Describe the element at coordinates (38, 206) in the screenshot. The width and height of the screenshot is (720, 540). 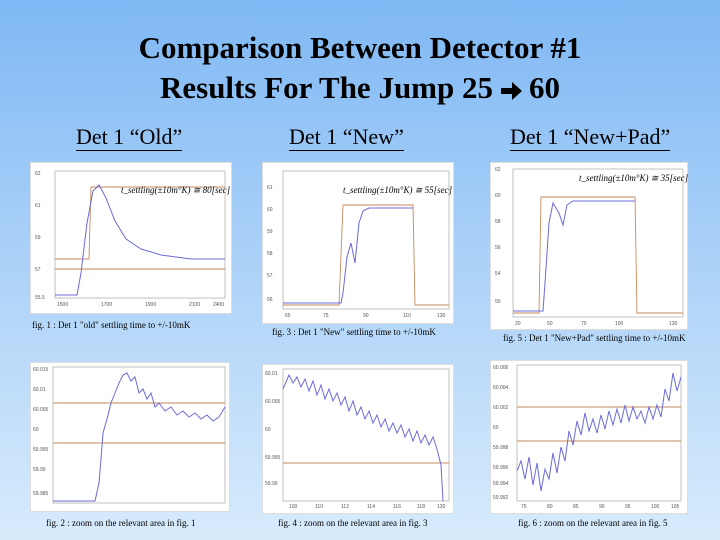
I see `fig1-ytick: 61` at that location.